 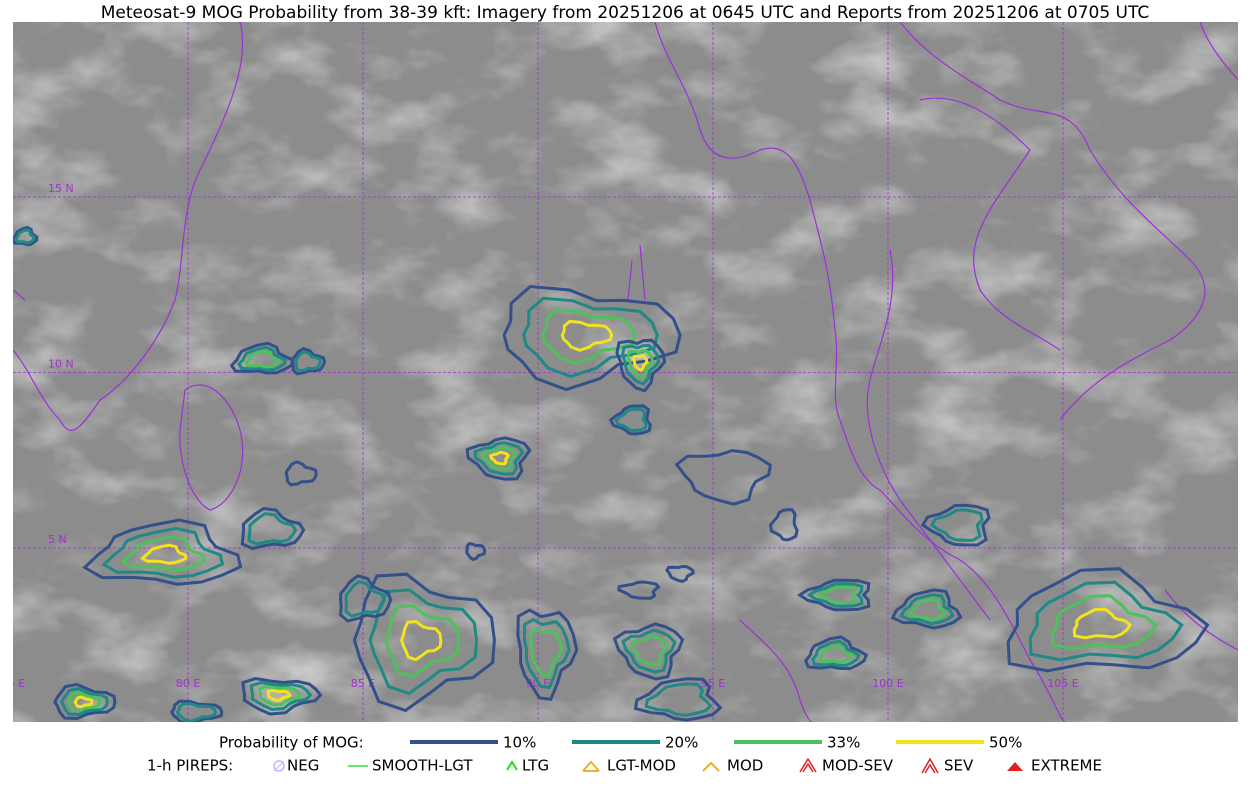 I want to click on legend-level: 20%, so click(x=681, y=743).